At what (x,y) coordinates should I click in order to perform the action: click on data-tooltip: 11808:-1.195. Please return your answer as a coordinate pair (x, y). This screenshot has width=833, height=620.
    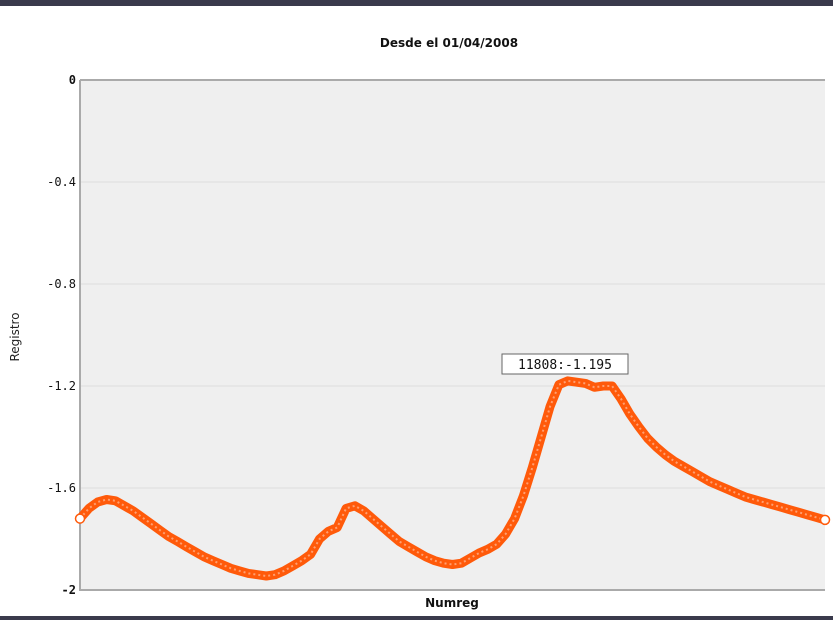
    Looking at the image, I should click on (565, 364).